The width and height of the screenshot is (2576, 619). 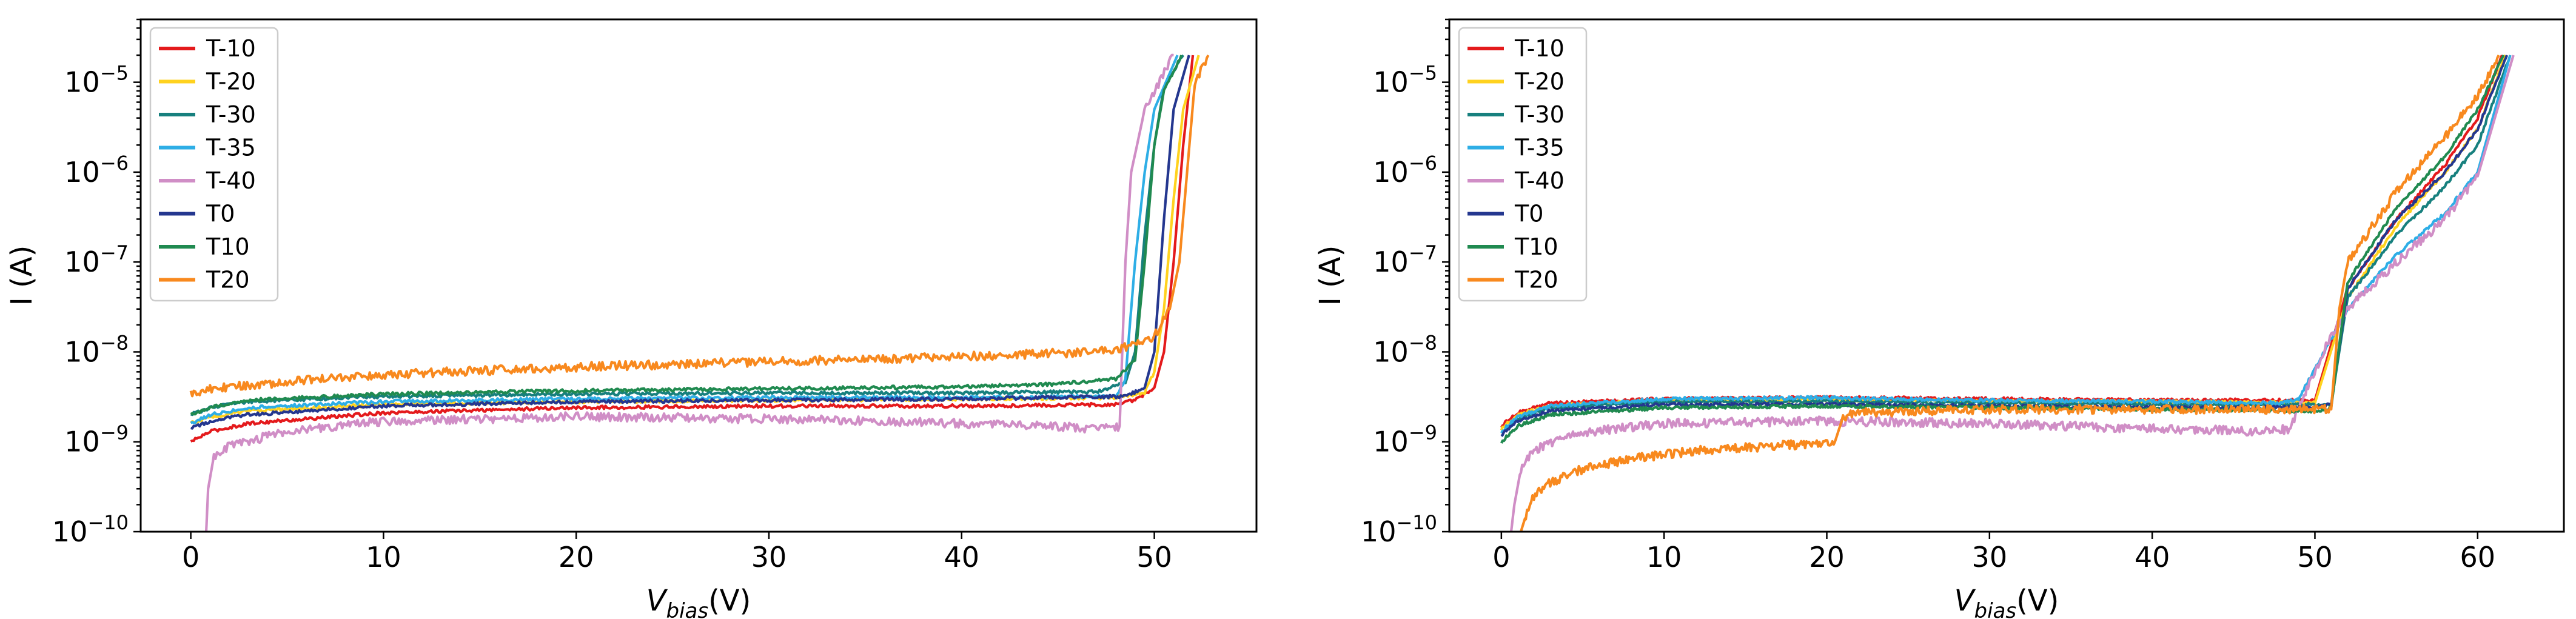 What do you see at coordinates (2478, 557) in the screenshot?
I see `x-tick-label: 60` at bounding box center [2478, 557].